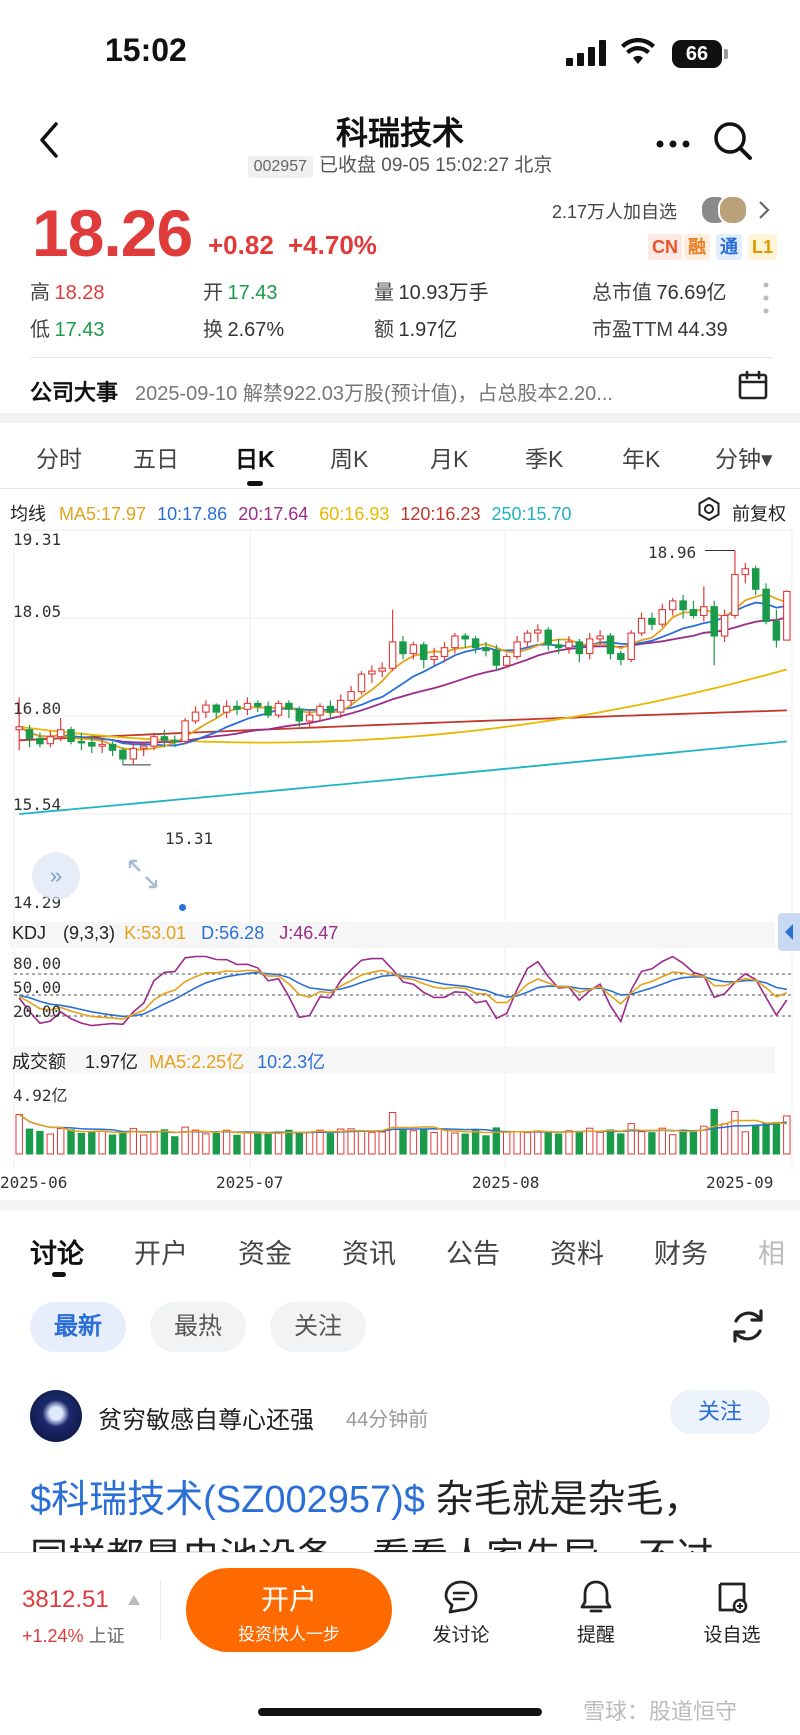  I want to click on back-icon, so click(49, 142).